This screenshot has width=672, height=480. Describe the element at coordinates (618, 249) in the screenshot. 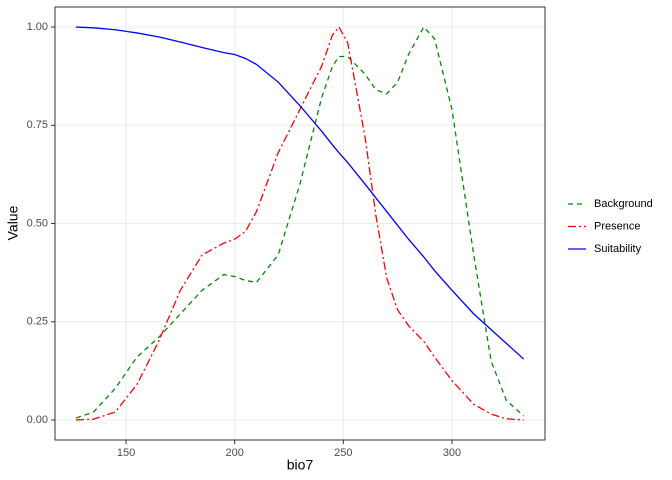

I see `legend-text: Suitability` at that location.